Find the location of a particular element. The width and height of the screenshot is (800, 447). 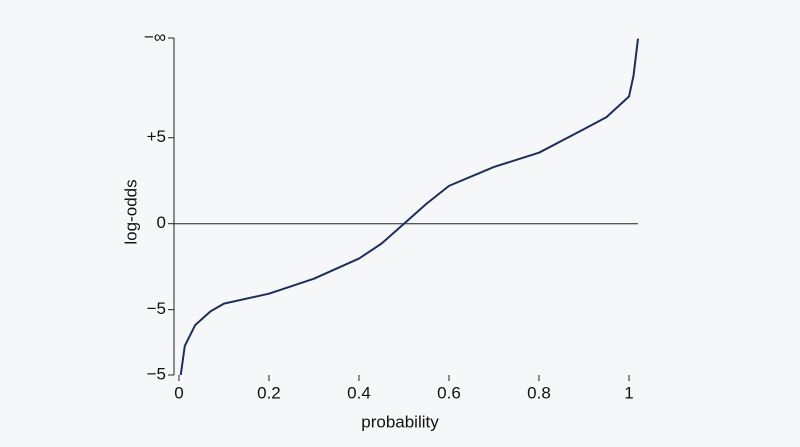

x-tick-label: 0.8 is located at coordinates (539, 392).